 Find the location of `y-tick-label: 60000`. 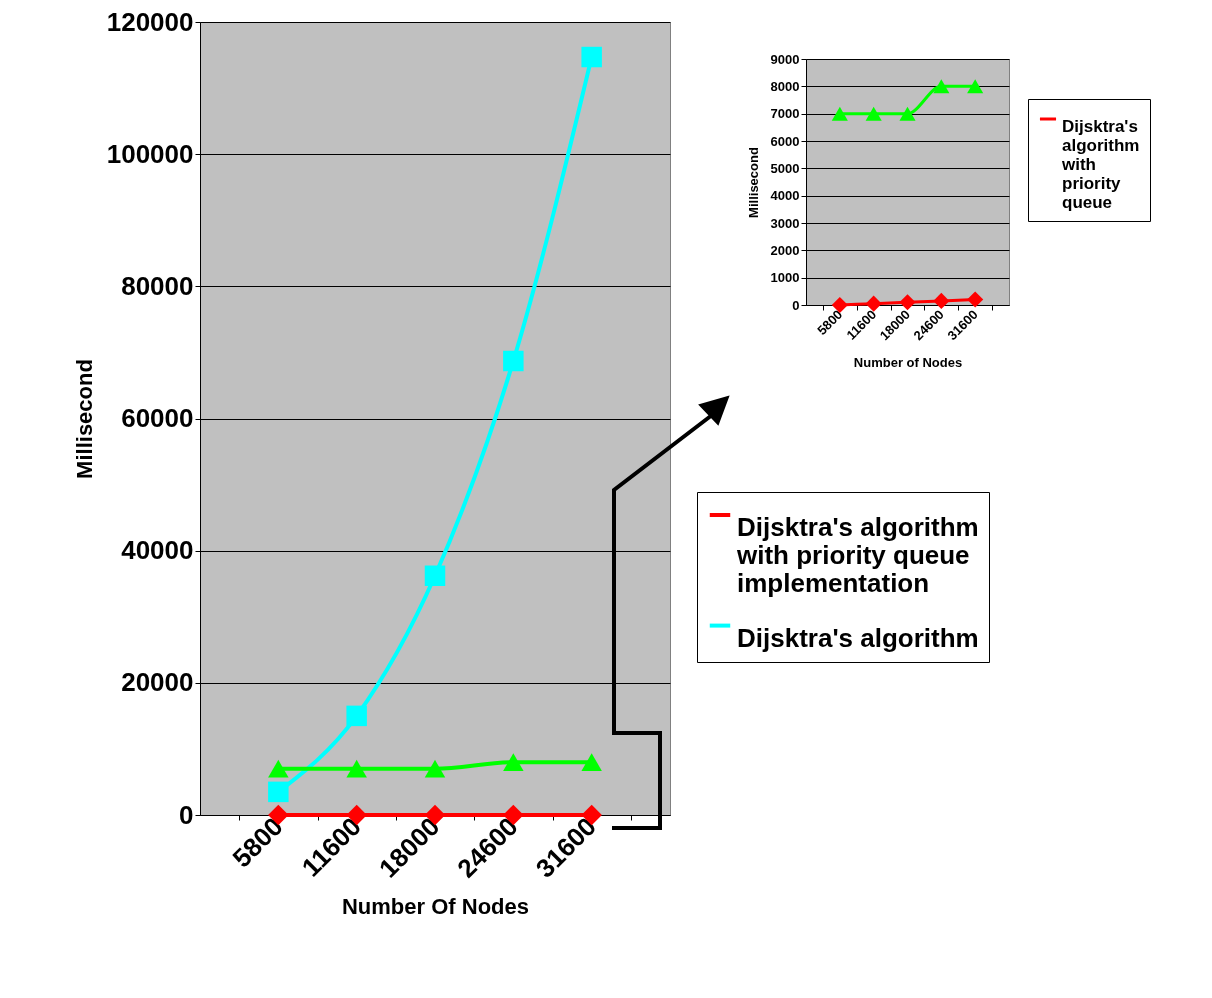

y-tick-label: 60000 is located at coordinates (157, 418).